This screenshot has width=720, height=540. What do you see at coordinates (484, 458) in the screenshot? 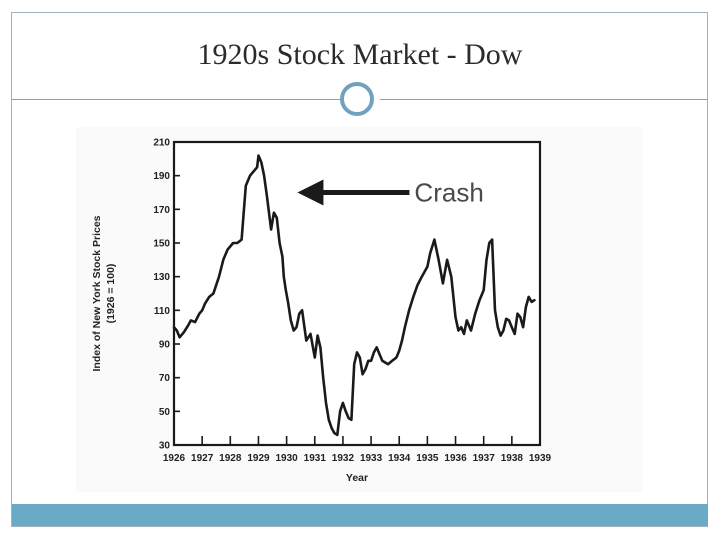
I see `x-tick-label: 1937` at bounding box center [484, 458].